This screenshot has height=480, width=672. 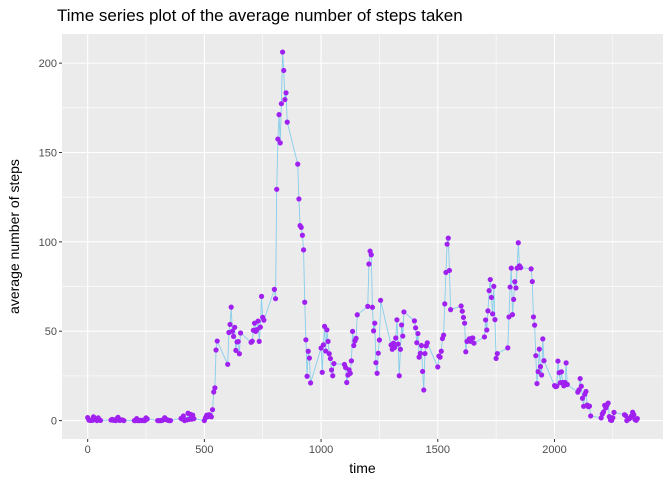 I want to click on y-axis-title: average number of steps, so click(x=14, y=236).